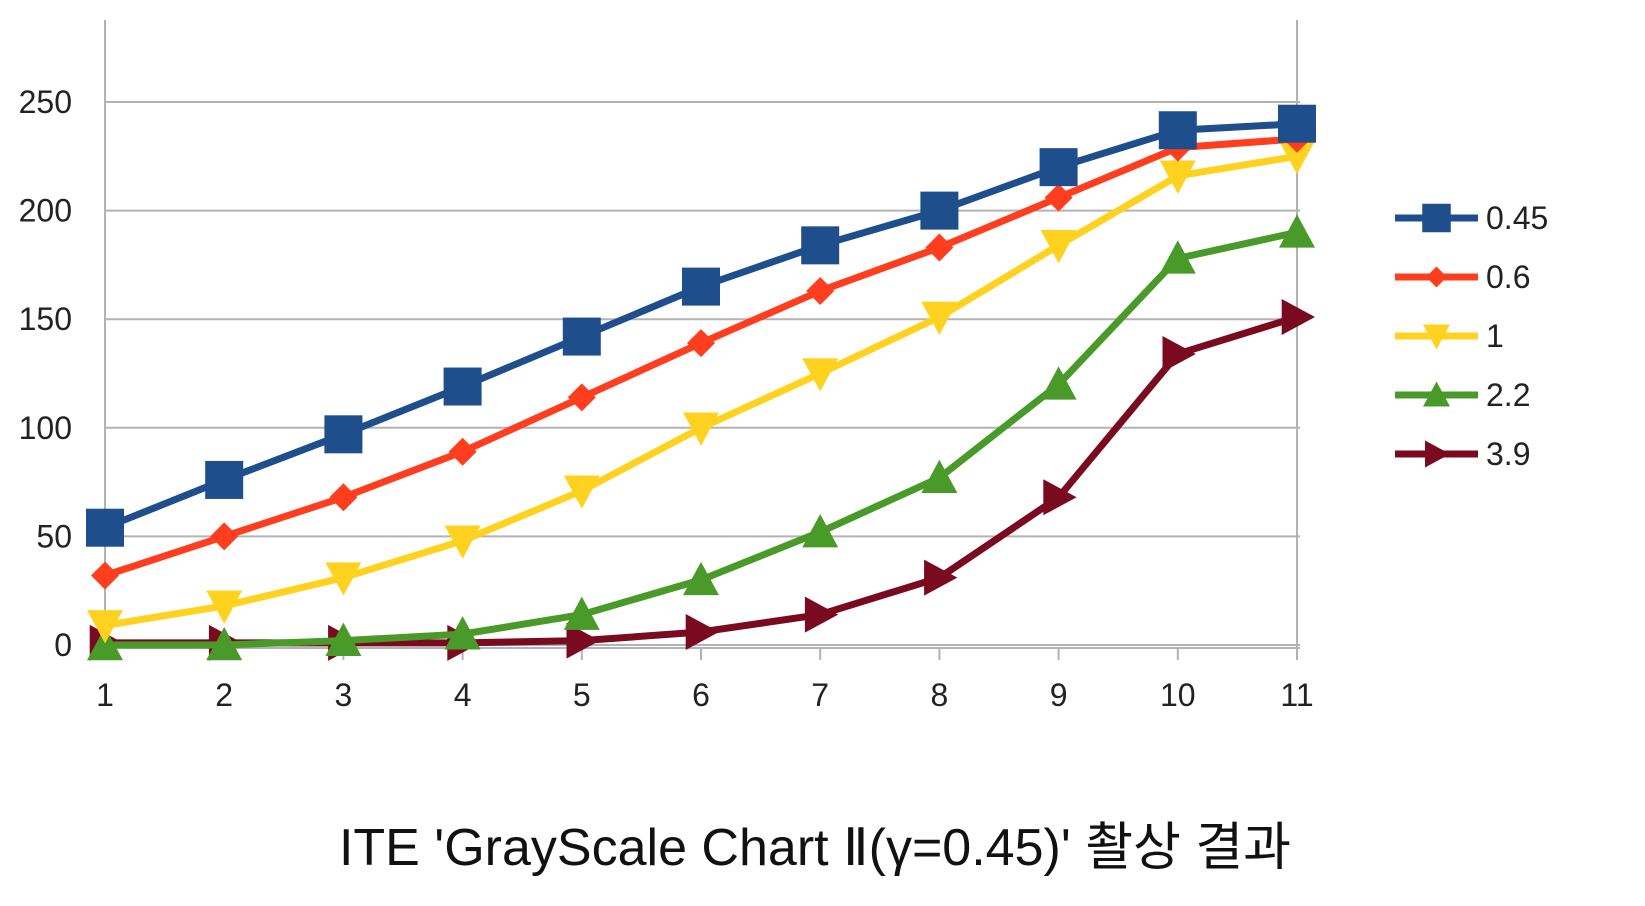 The width and height of the screenshot is (1645, 906). What do you see at coordinates (1462, 395) in the screenshot?
I see `legend-item: 2.2` at bounding box center [1462, 395].